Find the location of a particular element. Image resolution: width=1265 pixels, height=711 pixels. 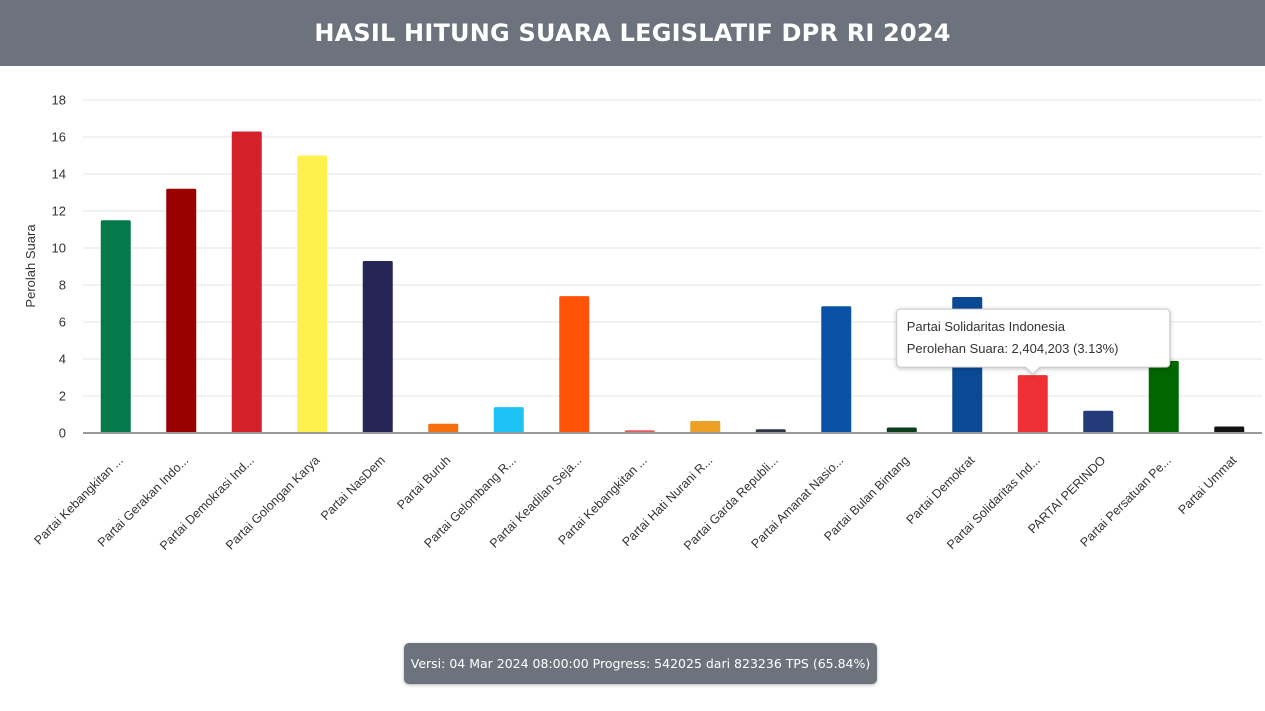

y-tick-label: 18 is located at coordinates (59, 100).